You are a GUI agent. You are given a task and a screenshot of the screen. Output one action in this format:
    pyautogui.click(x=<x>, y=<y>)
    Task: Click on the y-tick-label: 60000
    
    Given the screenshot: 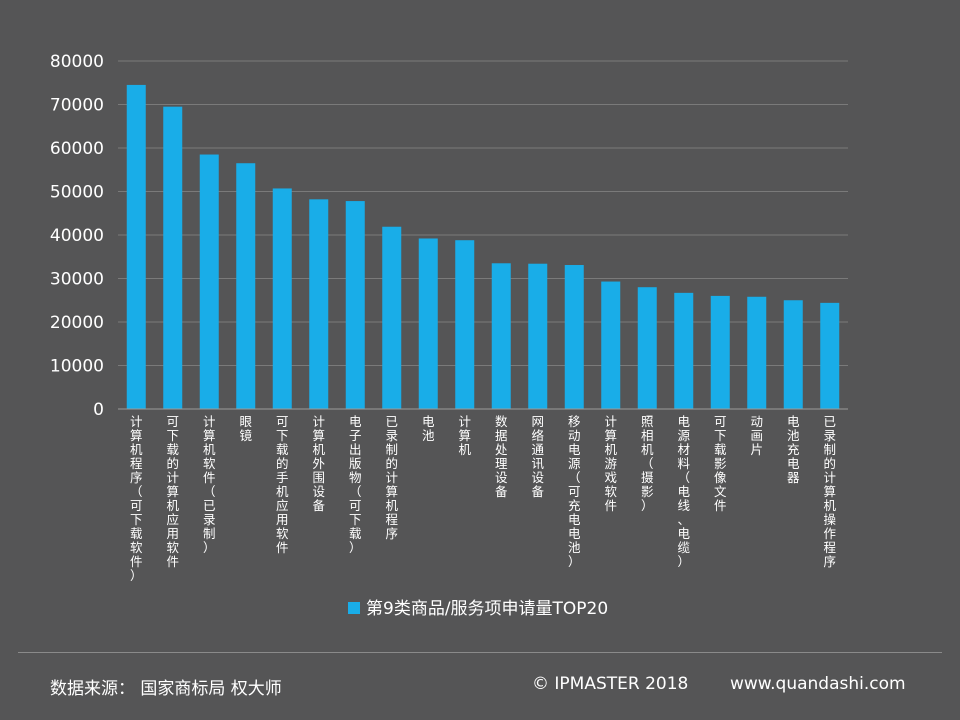 What is the action you would take?
    pyautogui.click(x=77, y=149)
    